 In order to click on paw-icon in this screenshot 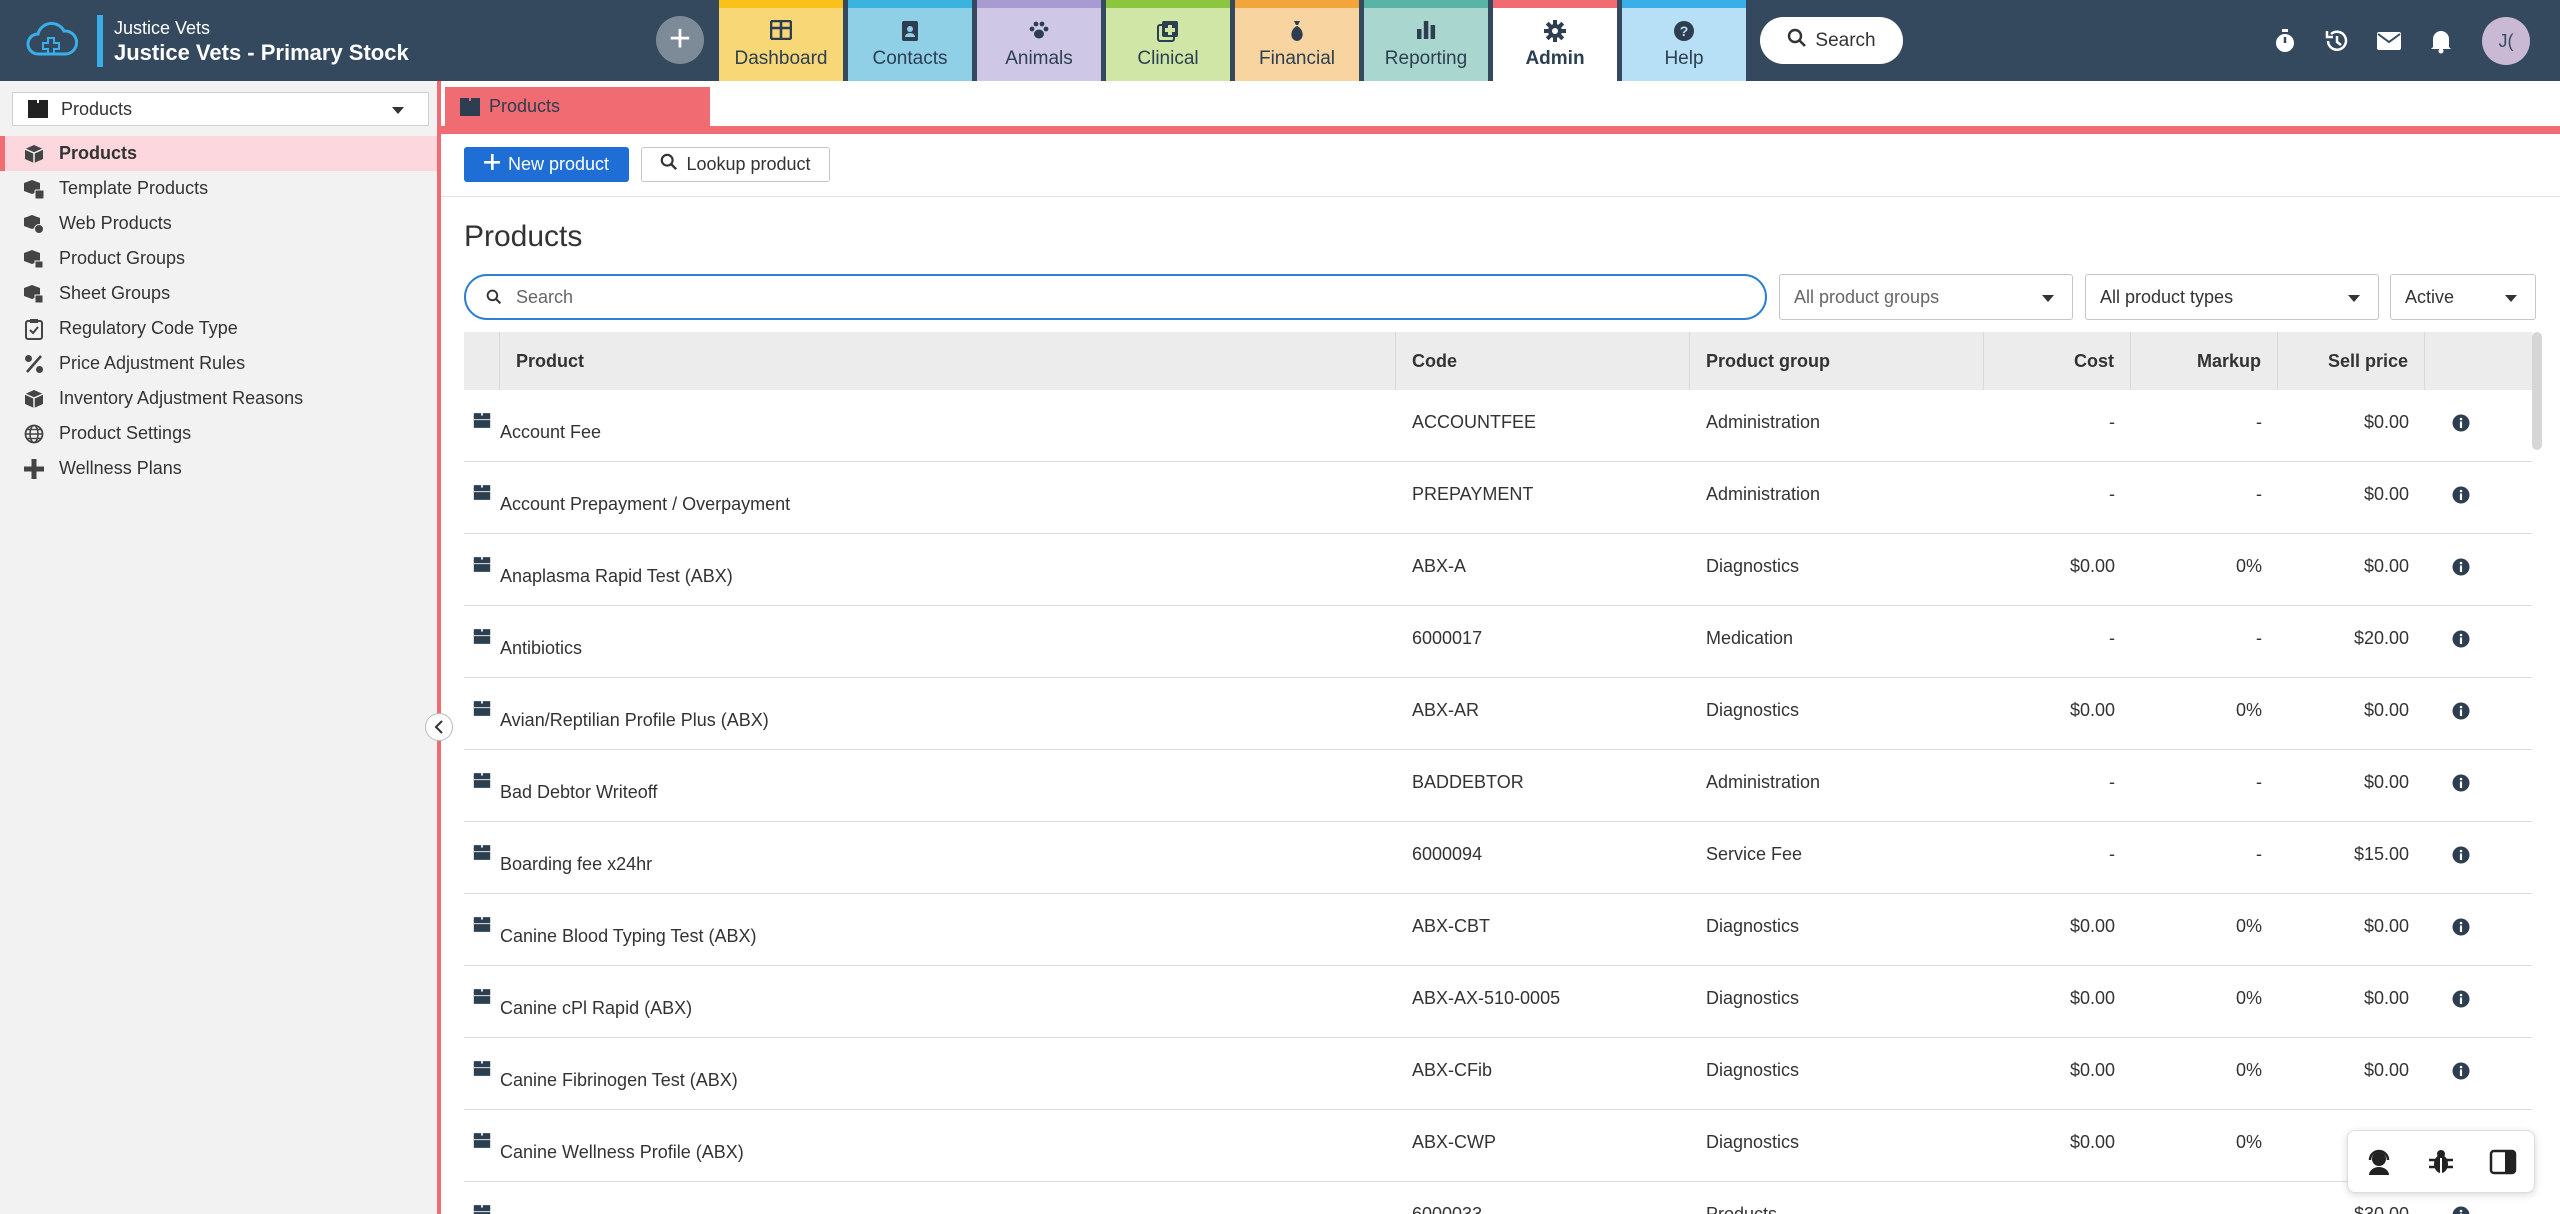, I will do `click(1039, 32)`.